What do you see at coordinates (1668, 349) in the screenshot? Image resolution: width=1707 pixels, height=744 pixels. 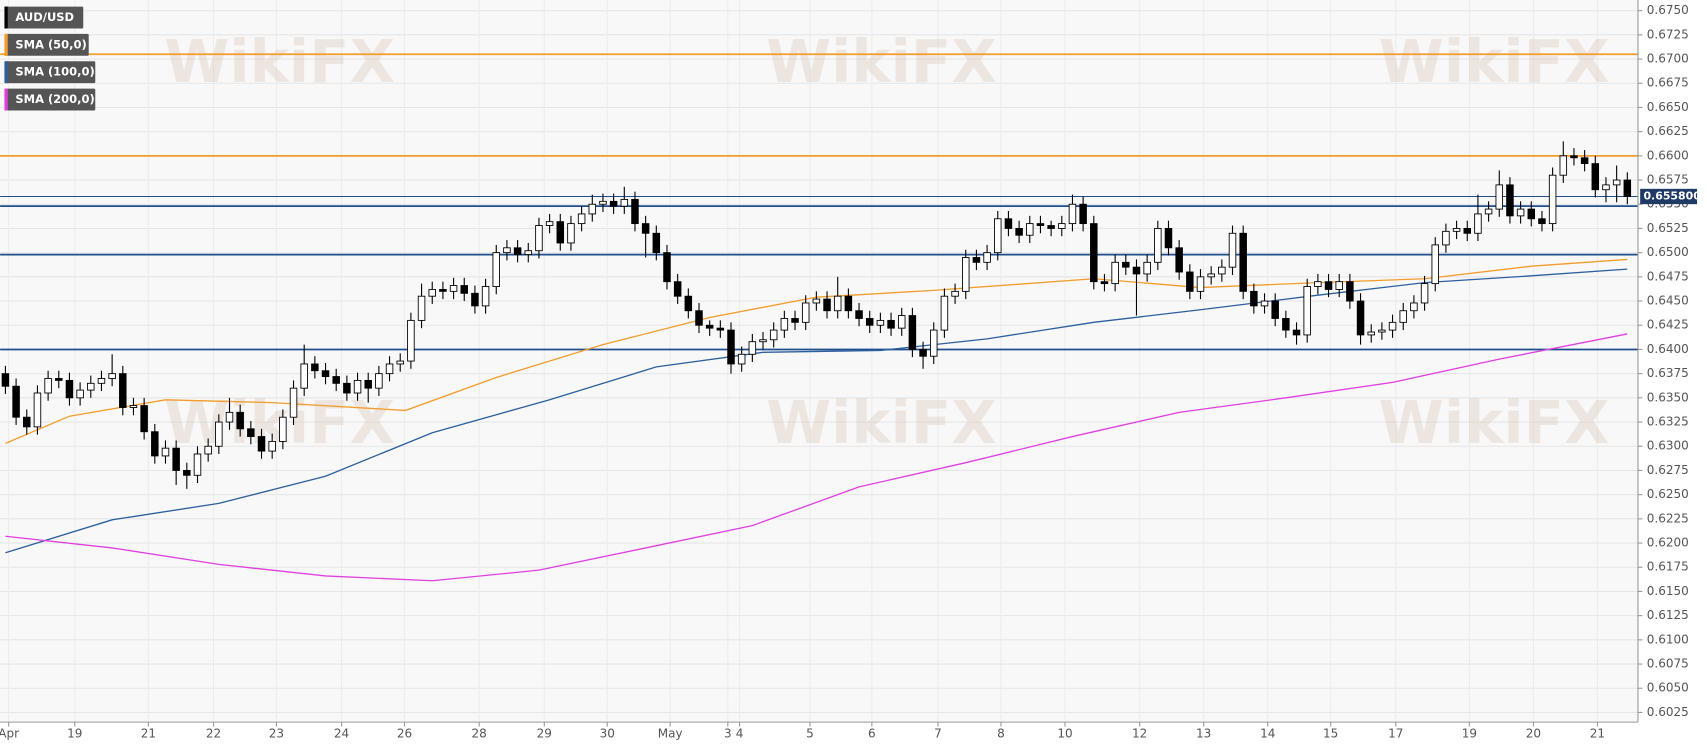 I see `y-tick-label: 0.6400` at bounding box center [1668, 349].